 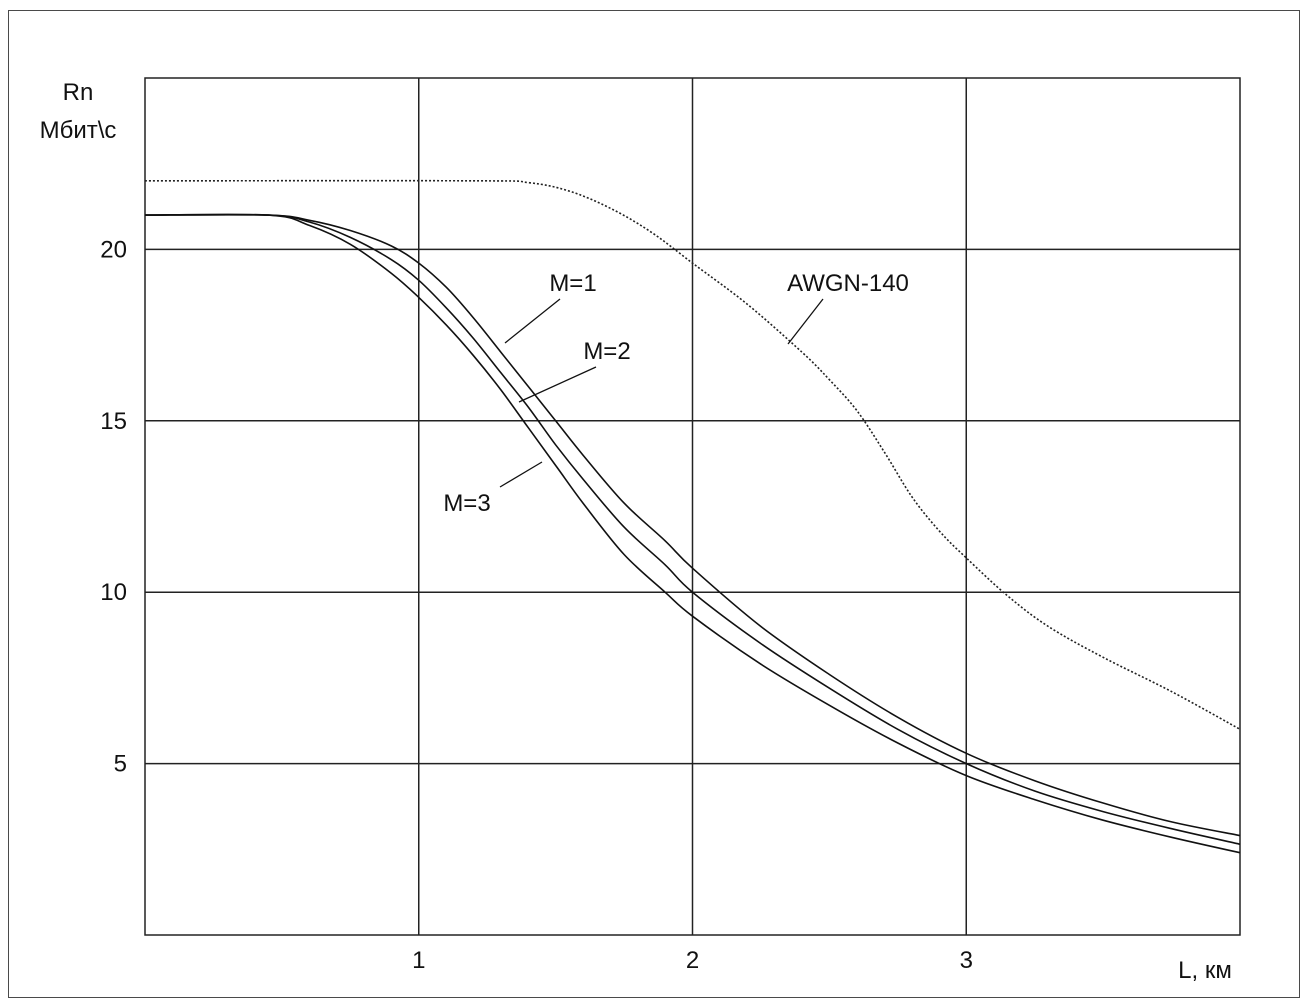 I want to click on annotation-m2: M=2, so click(x=606, y=351).